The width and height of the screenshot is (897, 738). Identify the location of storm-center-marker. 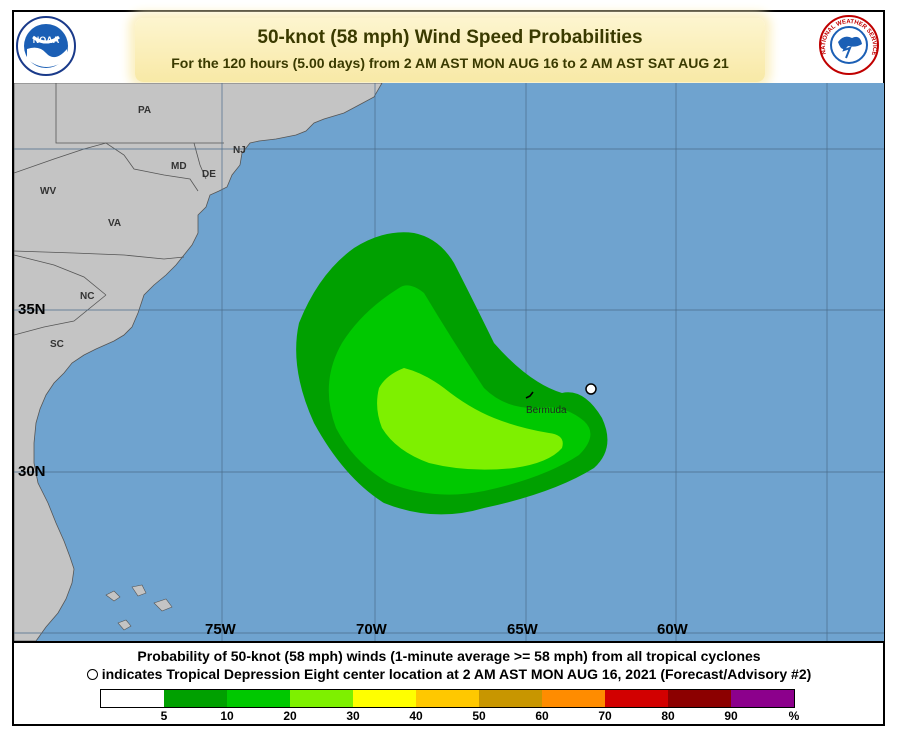
(591, 389).